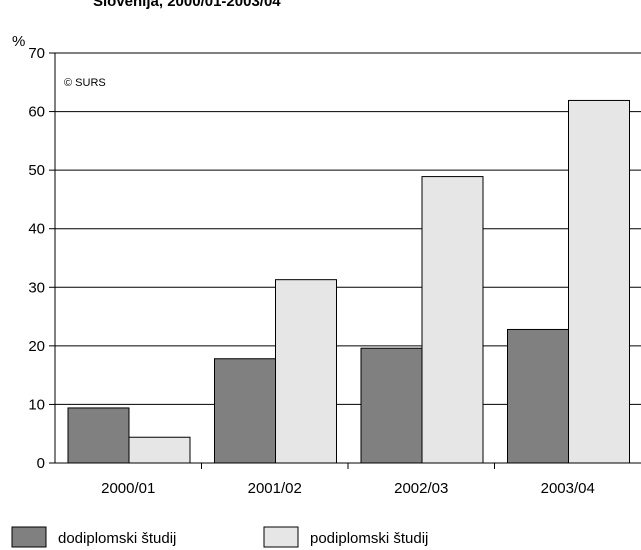 The height and width of the screenshot is (550, 641). I want to click on x-tick-label: 2000/01, so click(128, 488).